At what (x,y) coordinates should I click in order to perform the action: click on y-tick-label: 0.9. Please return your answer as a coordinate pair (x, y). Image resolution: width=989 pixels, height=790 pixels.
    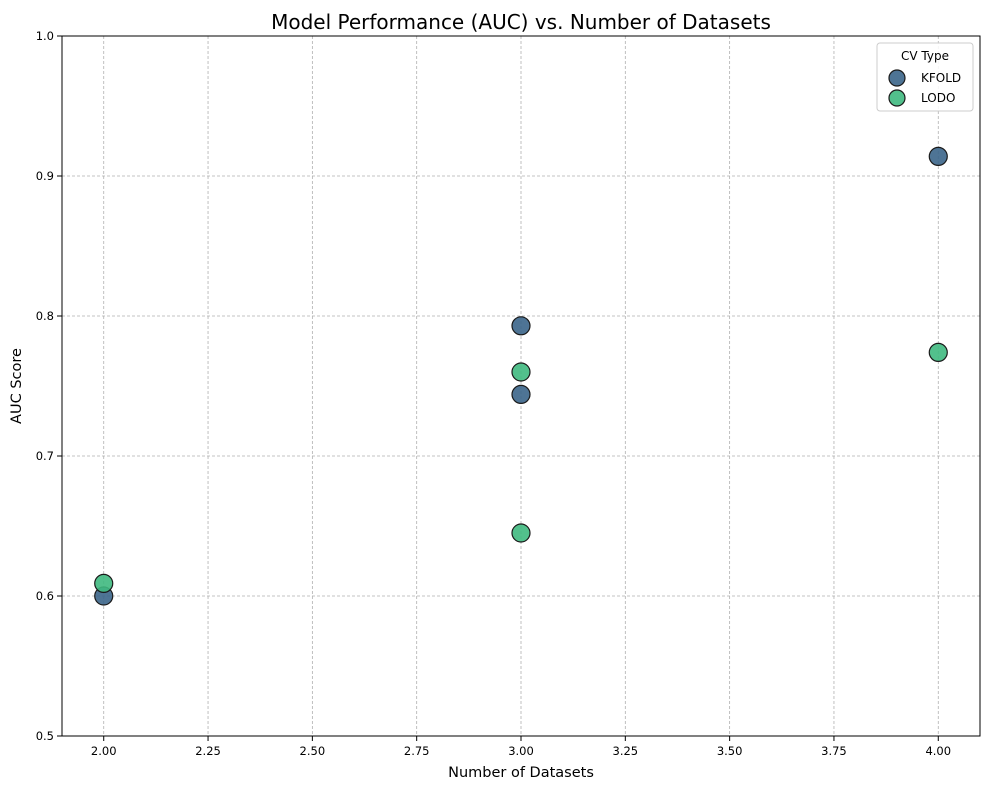
    Looking at the image, I should click on (45, 176).